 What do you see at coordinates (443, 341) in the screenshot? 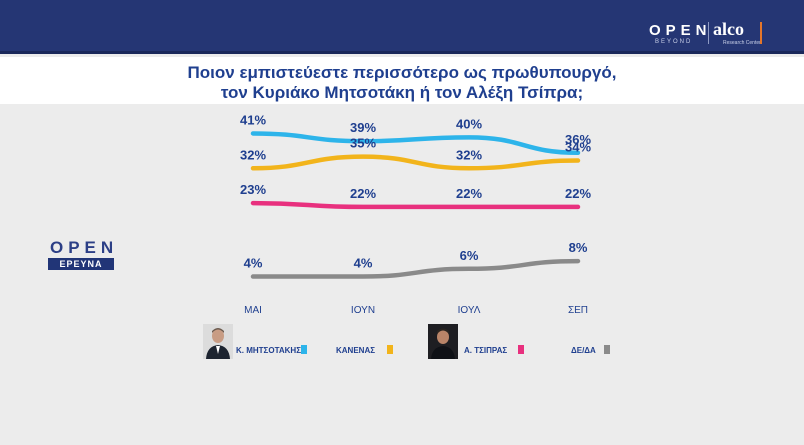
I see `tsipras-photo` at bounding box center [443, 341].